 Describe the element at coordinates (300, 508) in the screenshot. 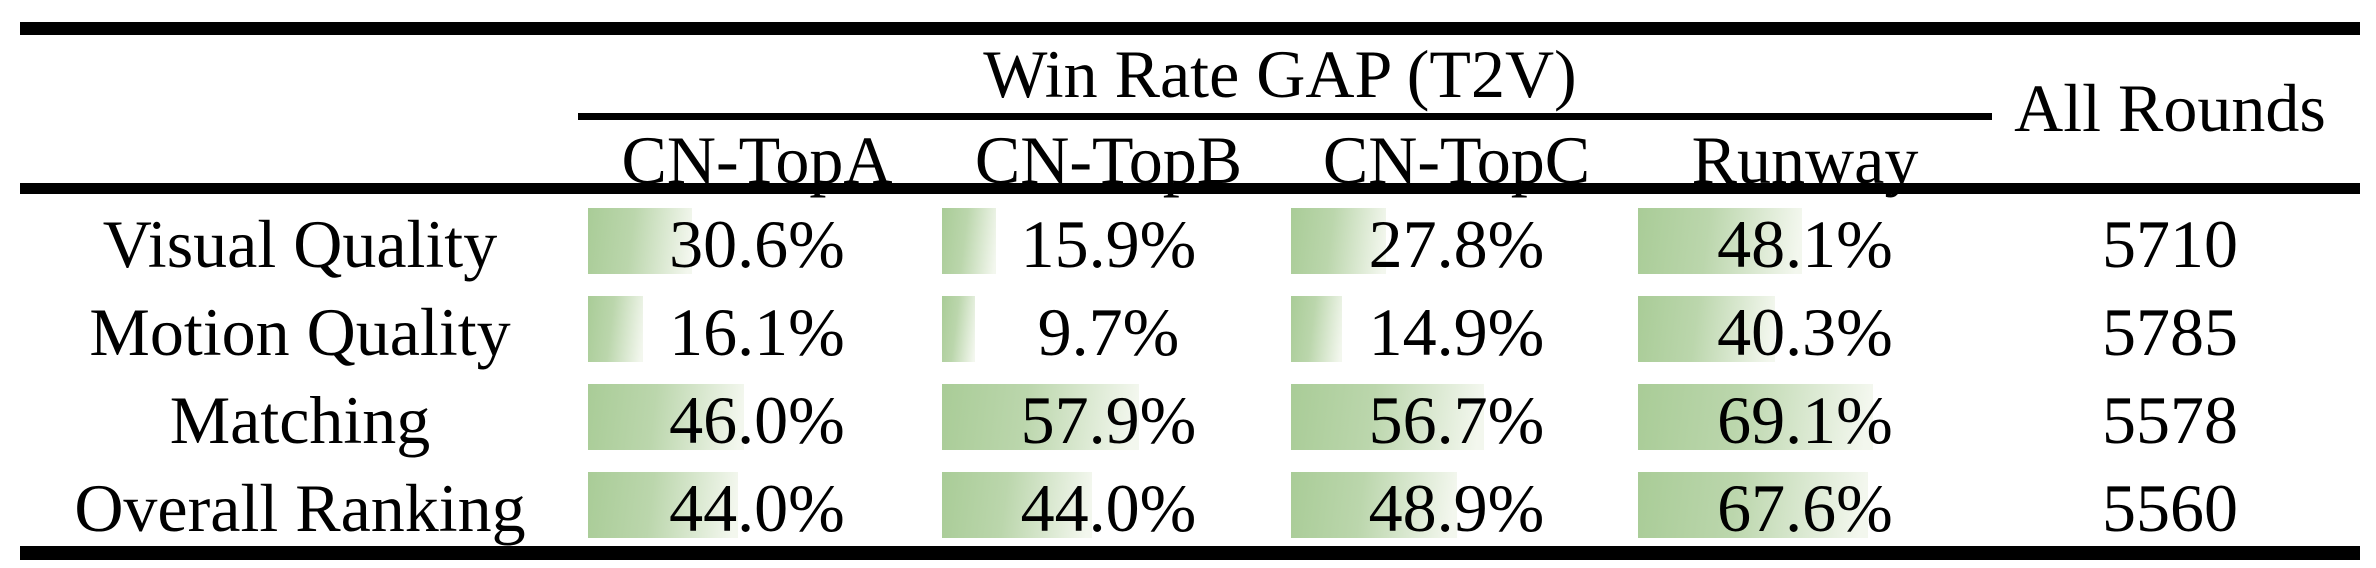

I see `row-label: Overall Ranking` at that location.